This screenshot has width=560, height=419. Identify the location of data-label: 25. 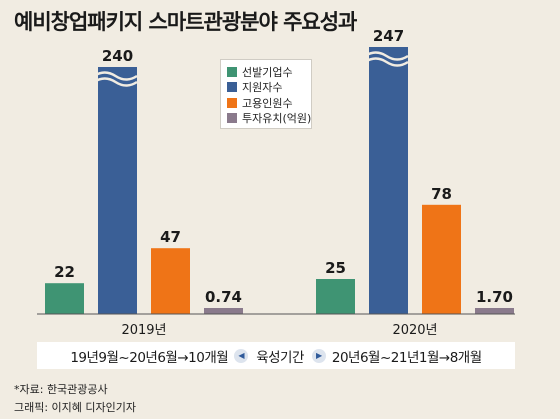
(335, 268).